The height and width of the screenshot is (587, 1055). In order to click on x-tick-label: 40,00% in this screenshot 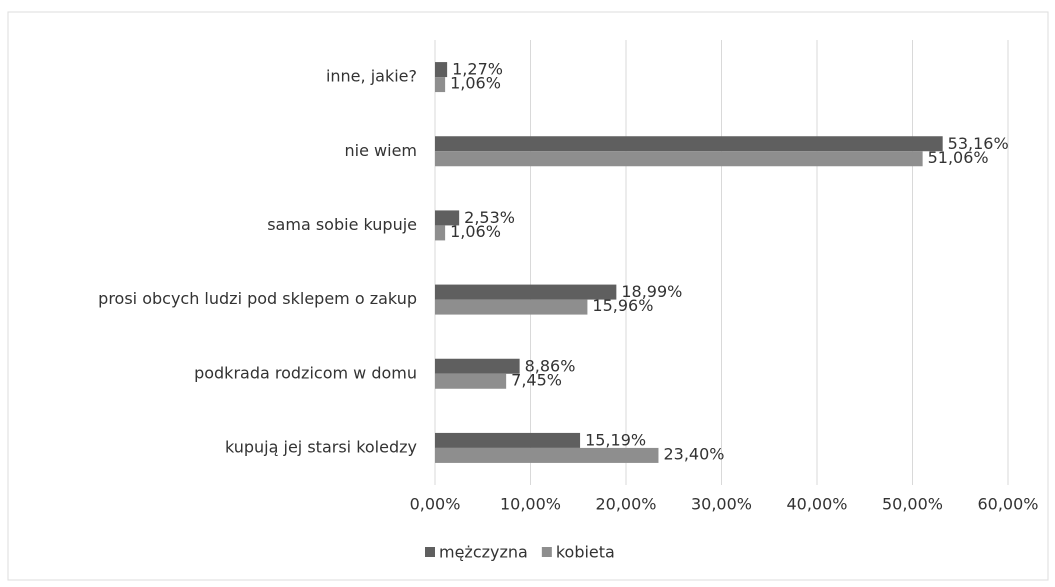, I will do `click(816, 504)`.